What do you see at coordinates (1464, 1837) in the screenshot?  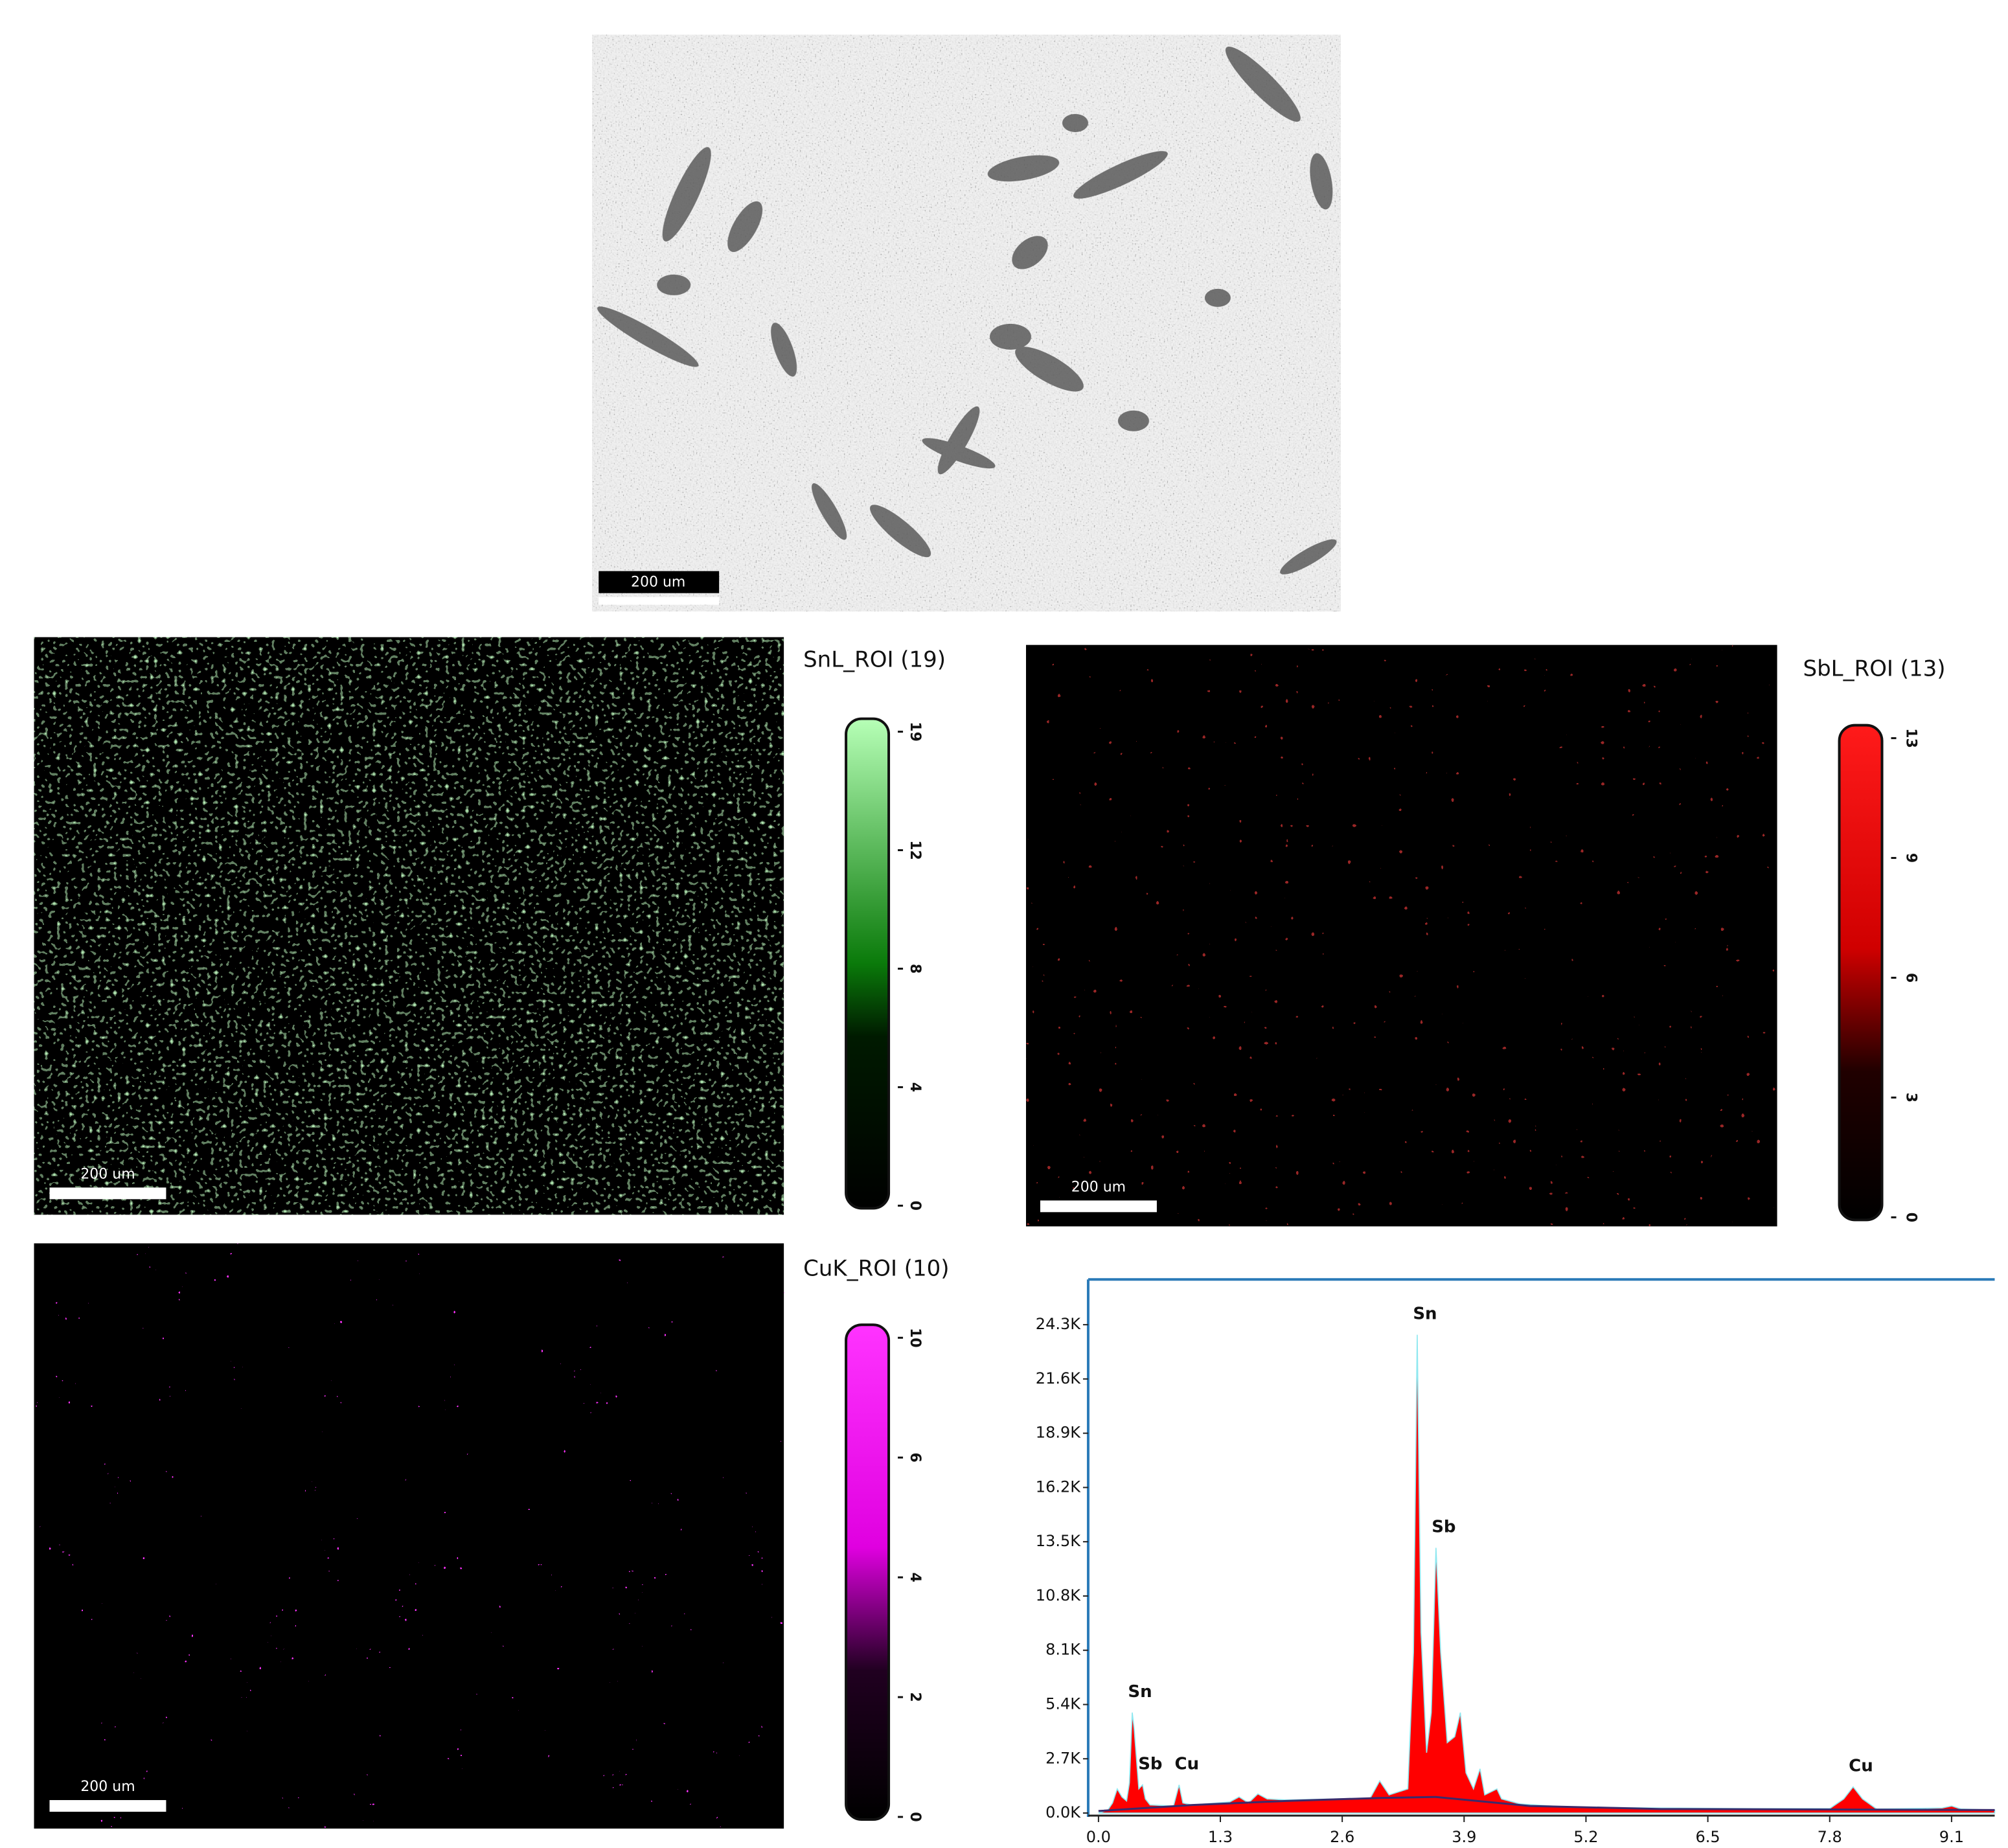 I see `x-tick-label: 3.9` at bounding box center [1464, 1837].